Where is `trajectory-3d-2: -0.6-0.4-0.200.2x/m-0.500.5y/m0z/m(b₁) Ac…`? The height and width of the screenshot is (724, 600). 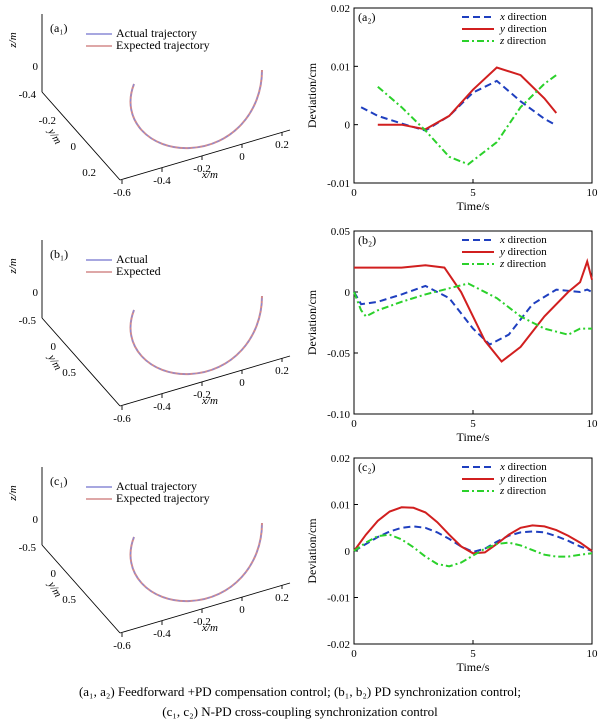 trajectory-3d-2: -0.6-0.4-0.200.2x/m-0.500.5y/m0z/m(b₁) Ac… is located at coordinates (149, 332).